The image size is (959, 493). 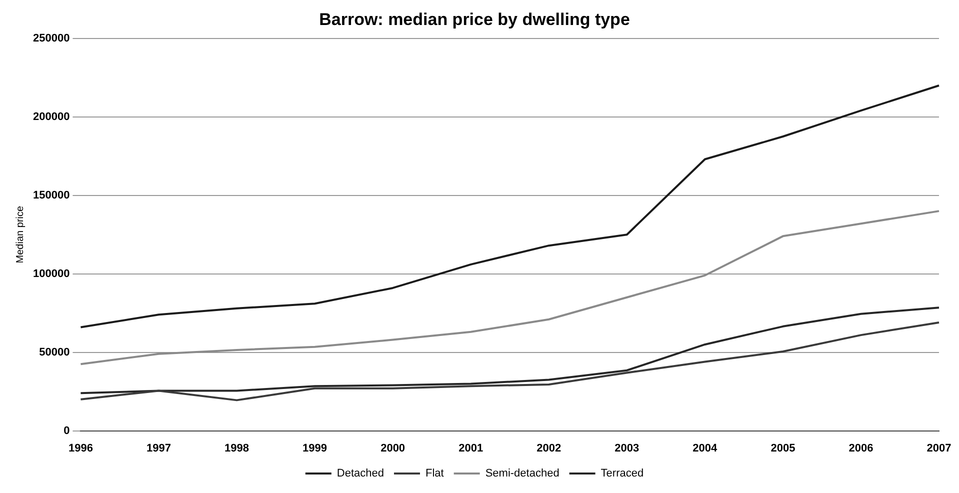 I want to click on y-tick-label: 100000, so click(x=51, y=274).